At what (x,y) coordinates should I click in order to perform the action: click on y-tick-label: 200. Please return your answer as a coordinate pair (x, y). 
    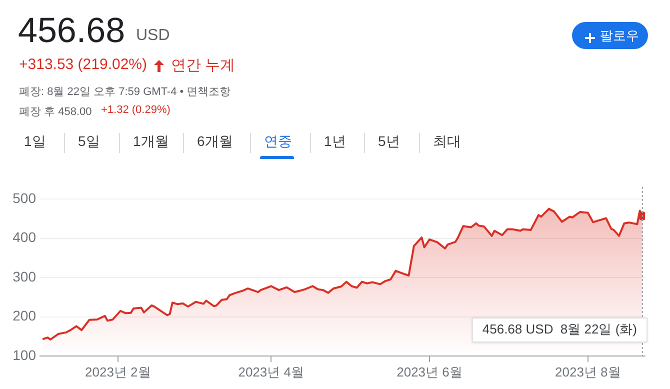
    Looking at the image, I should click on (24, 316).